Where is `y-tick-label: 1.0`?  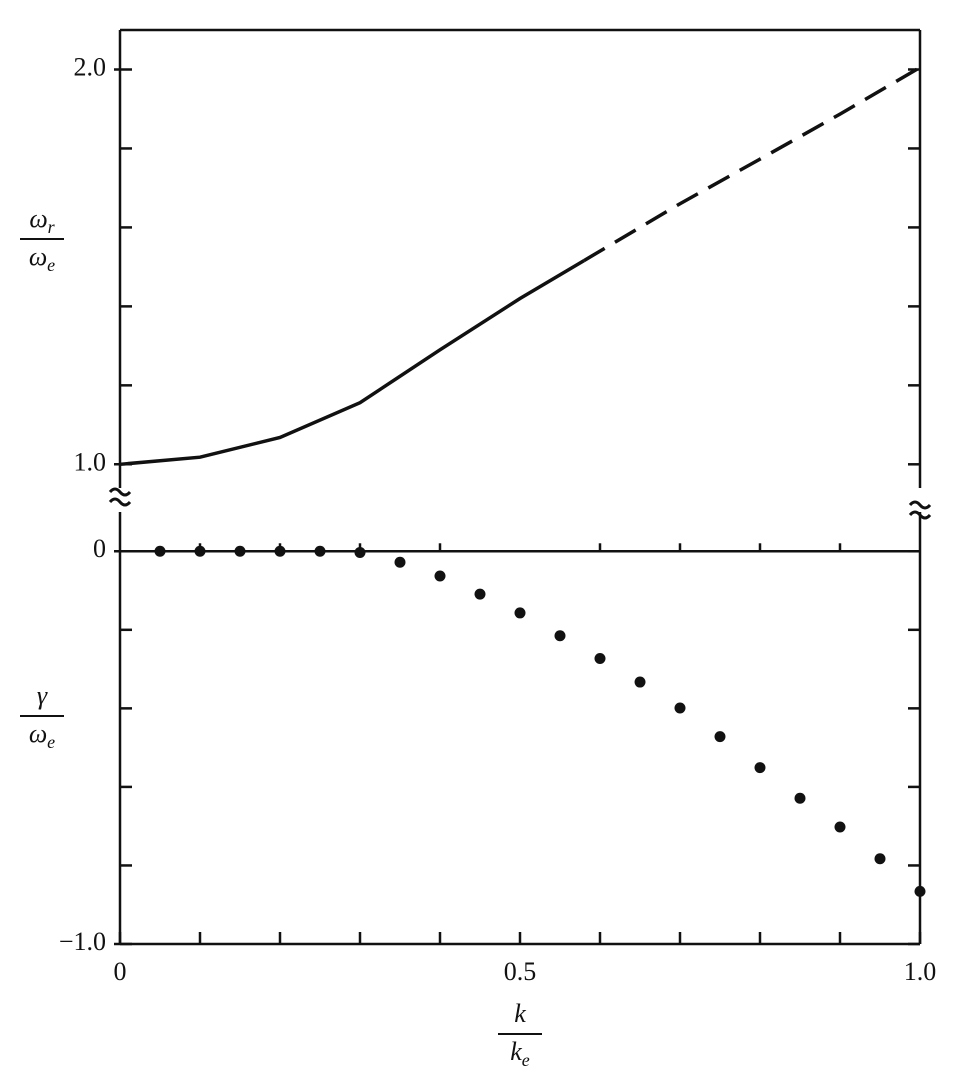
y-tick-label: 1.0 is located at coordinates (90, 461).